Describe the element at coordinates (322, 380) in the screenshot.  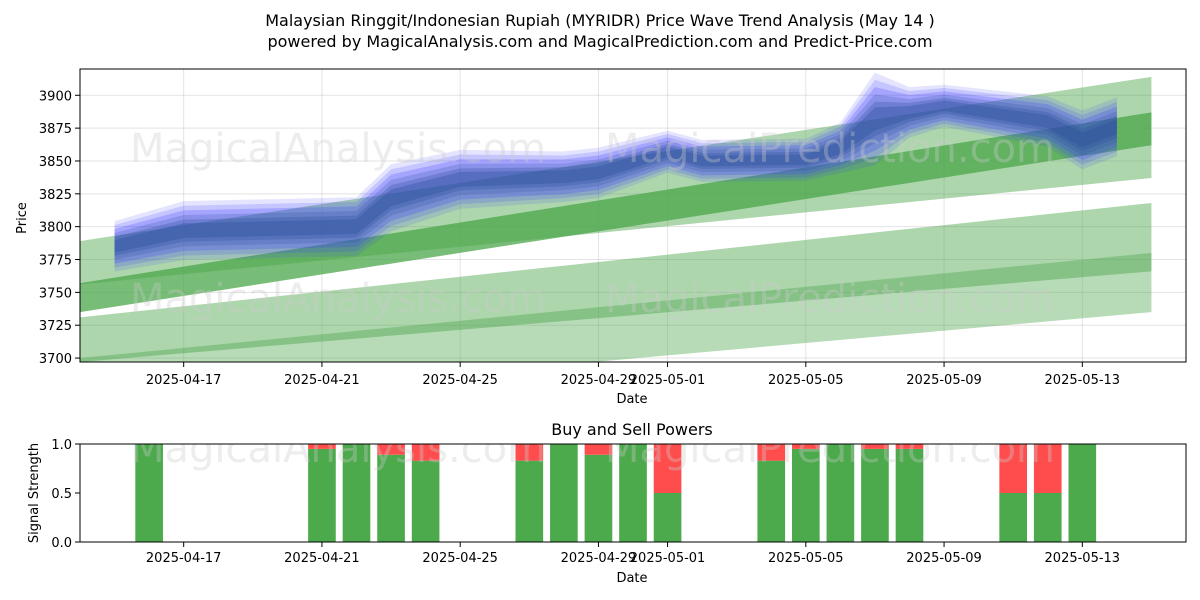
I see `top-x-tick-label: 2025-04-21` at that location.